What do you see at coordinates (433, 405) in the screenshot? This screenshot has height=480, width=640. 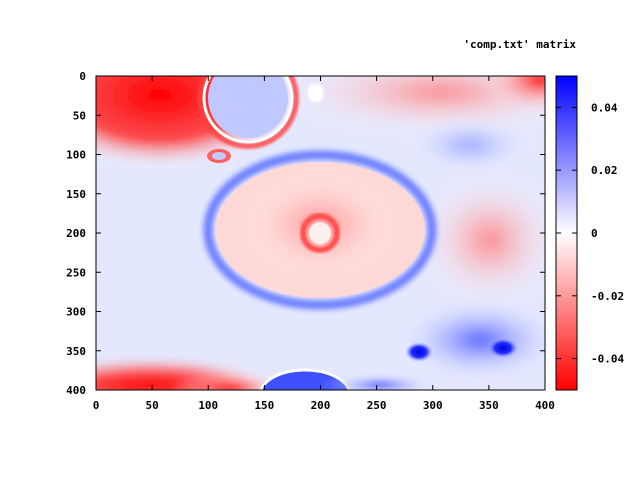 I see `x-tick-label: 300` at bounding box center [433, 405].